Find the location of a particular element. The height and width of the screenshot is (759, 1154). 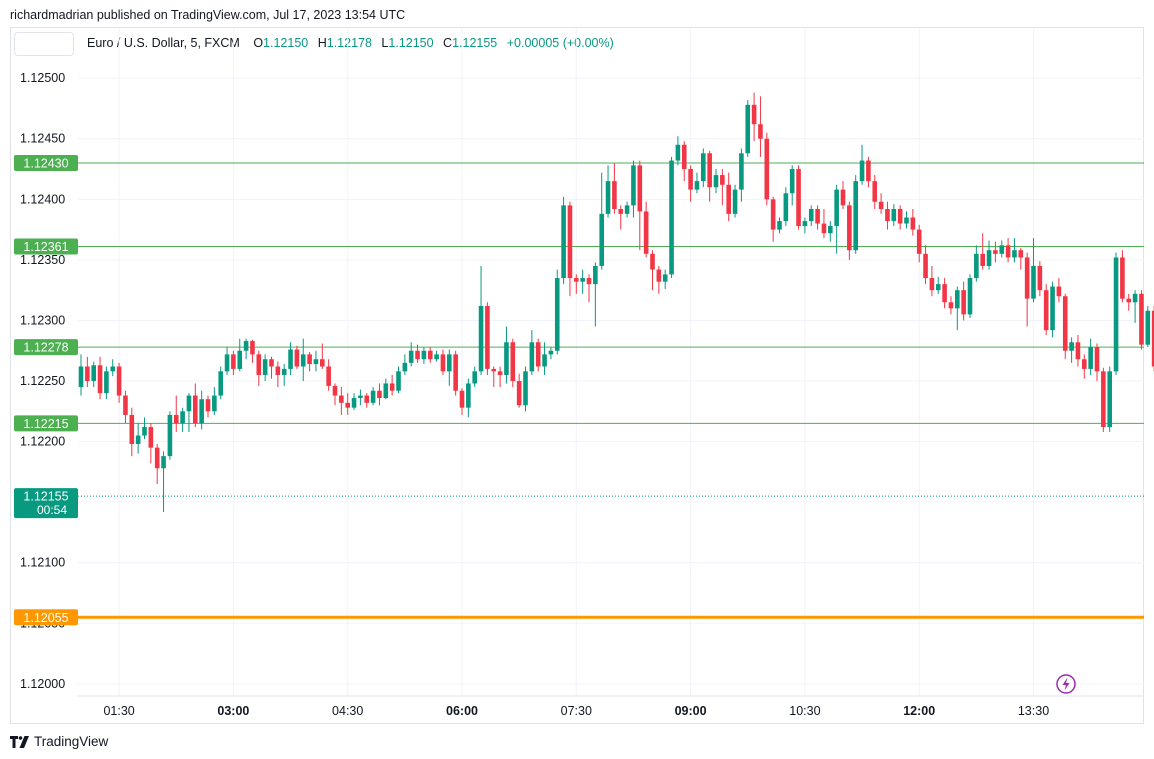

current-price-label-bg is located at coordinates (46, 503).